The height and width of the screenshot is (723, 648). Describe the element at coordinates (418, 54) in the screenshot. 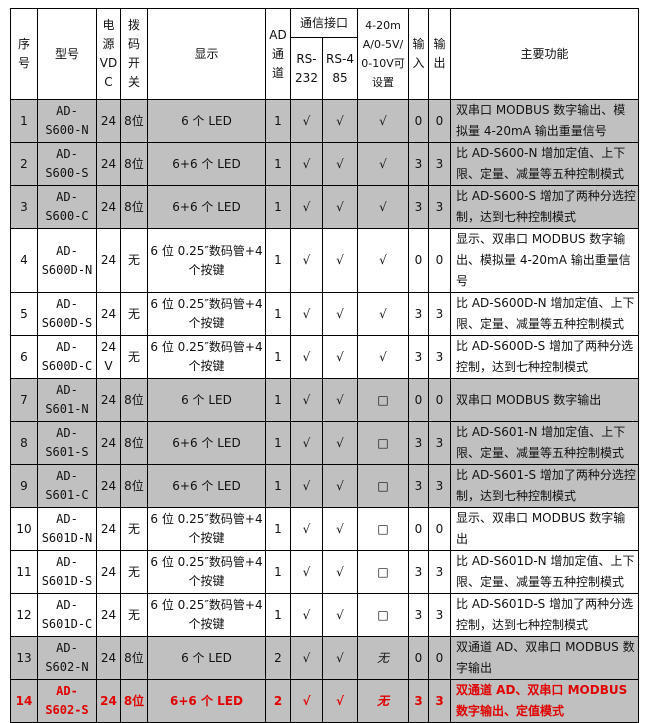

I see `header-in: 输入` at that location.